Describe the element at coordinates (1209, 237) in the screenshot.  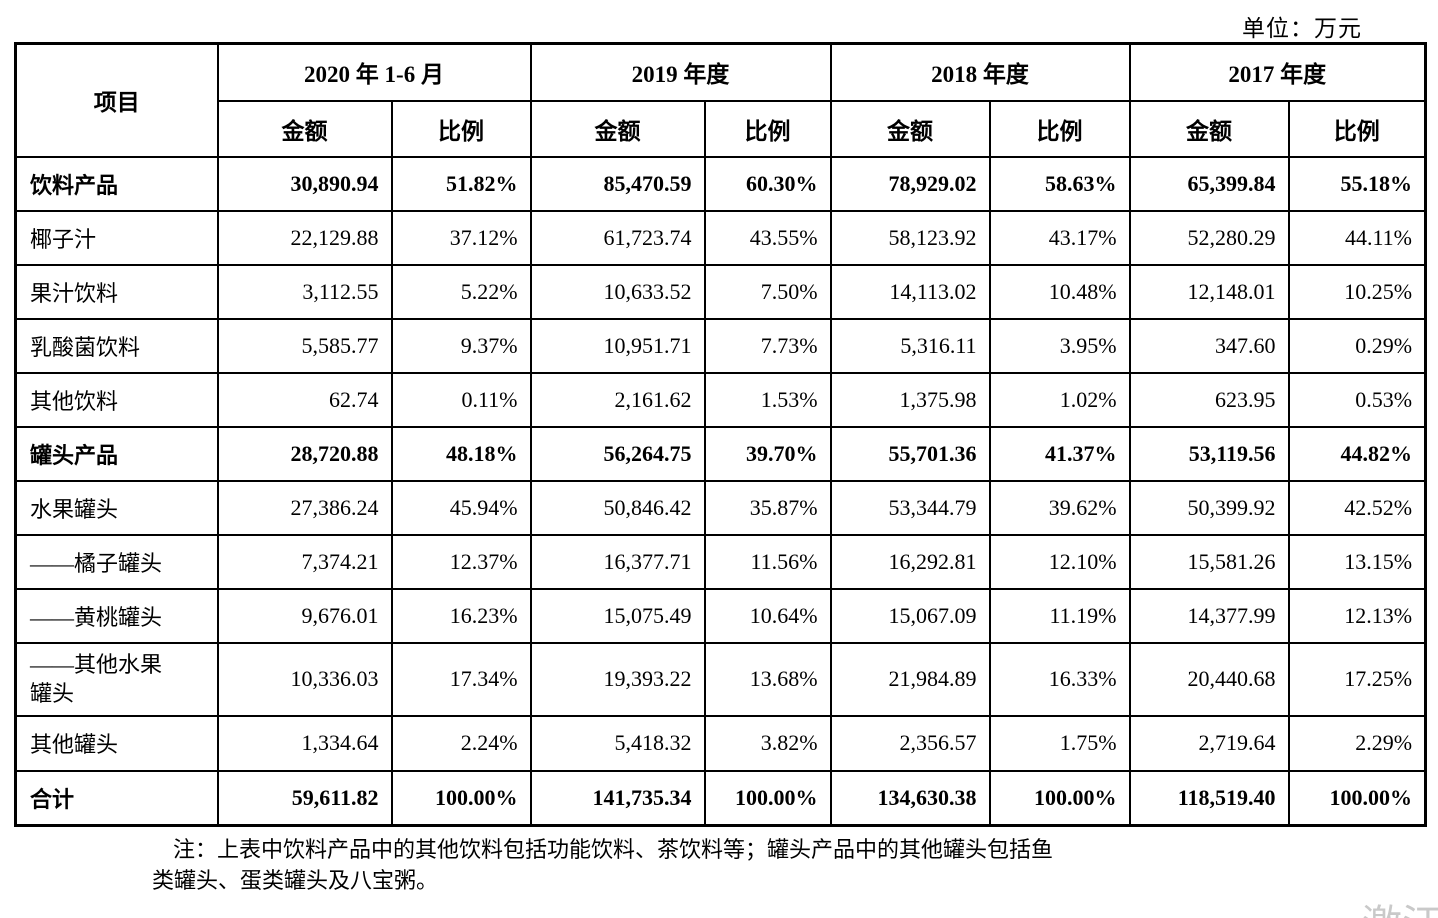
I see `cell-amount: 52,280.29` at that location.